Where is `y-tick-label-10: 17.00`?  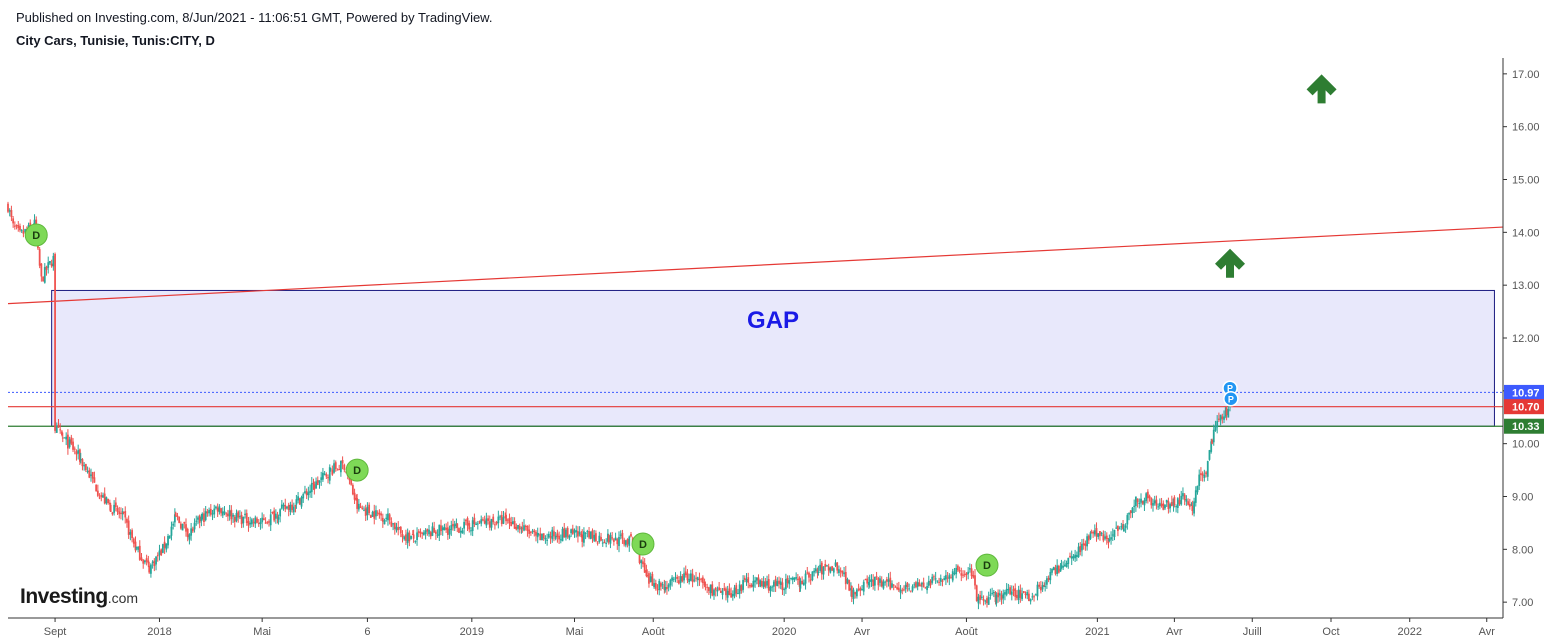
y-tick-label-10: 17.00 is located at coordinates (1526, 75).